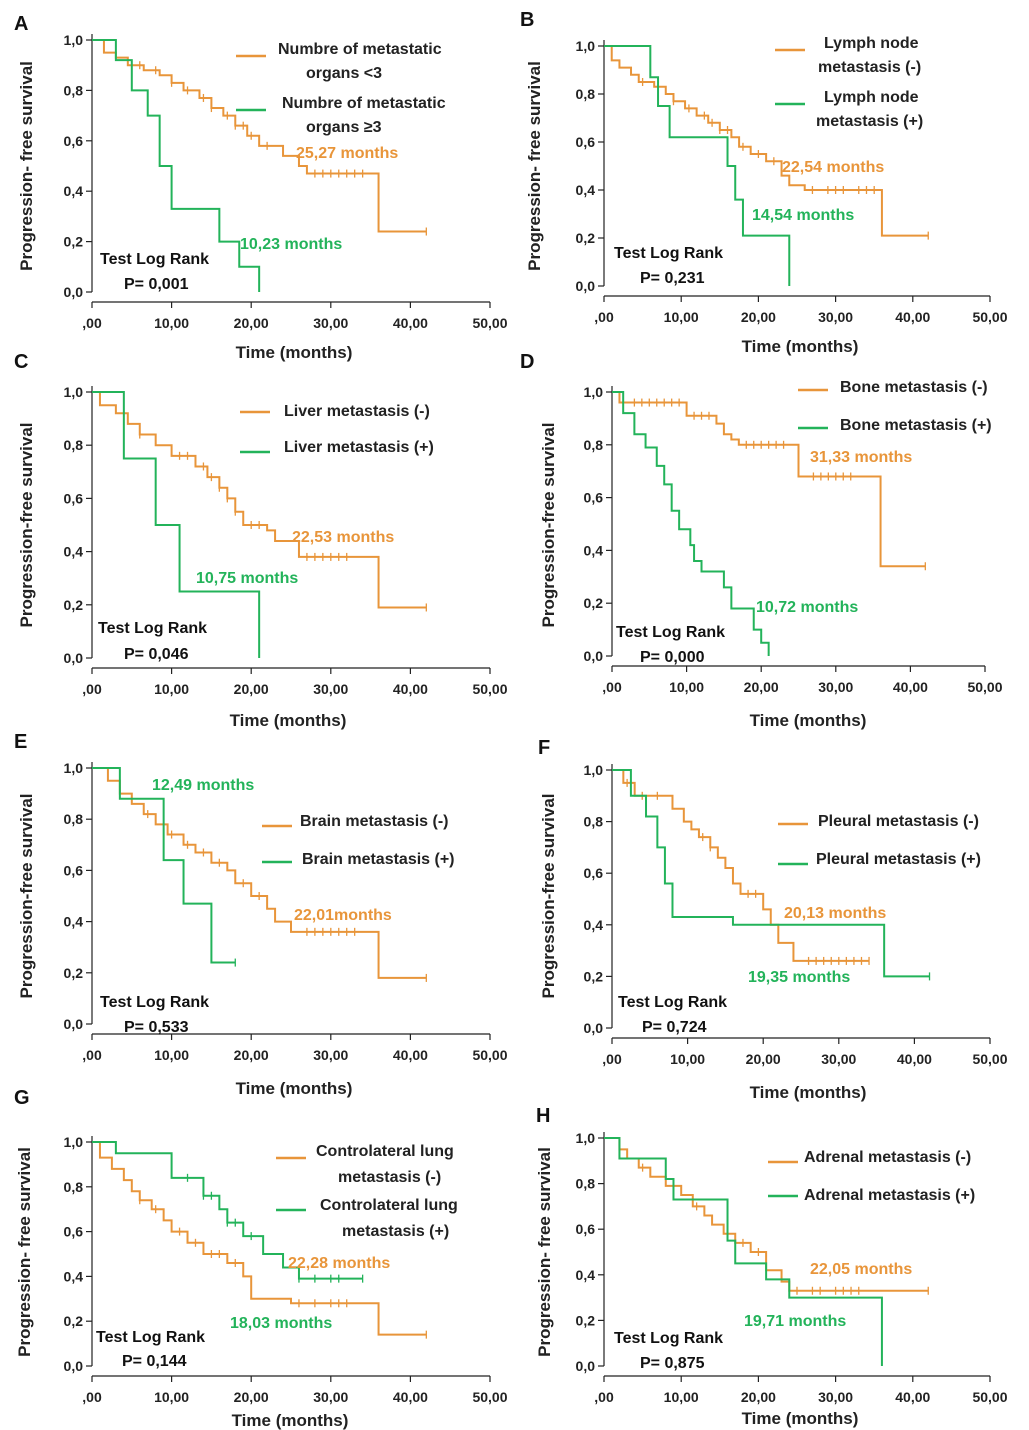 This screenshot has height=1430, width=1029. I want to click on p-value-label: P= 0,724, so click(674, 1027).